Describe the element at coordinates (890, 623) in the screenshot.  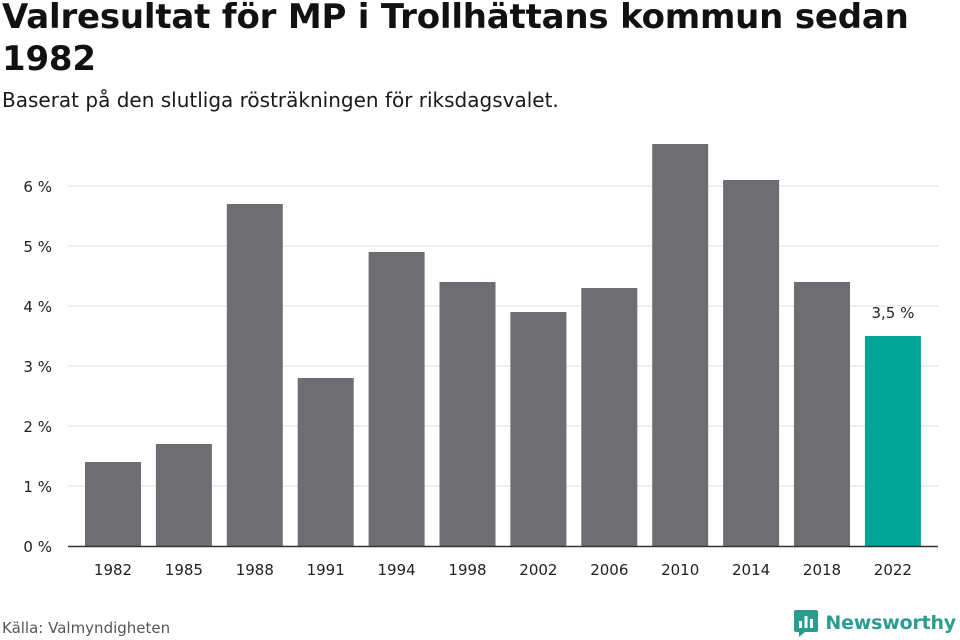
I see `brand-name: Newsworthy` at that location.